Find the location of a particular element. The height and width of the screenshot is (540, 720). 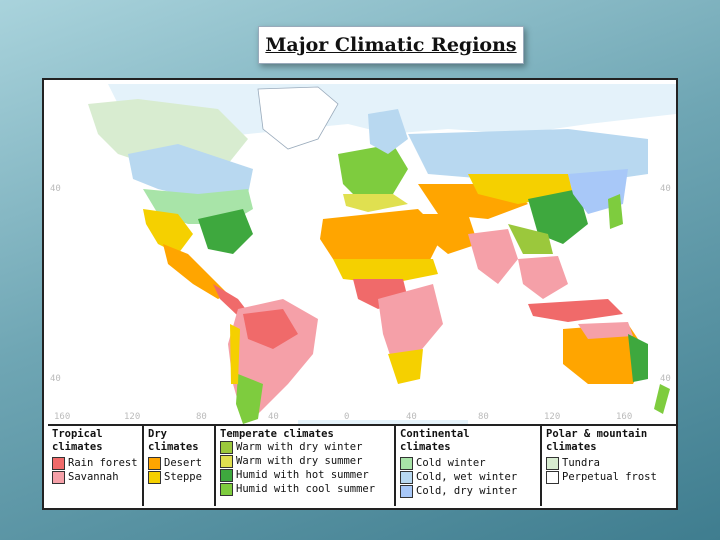

swatch-perpetual-frost is located at coordinates (552, 477).